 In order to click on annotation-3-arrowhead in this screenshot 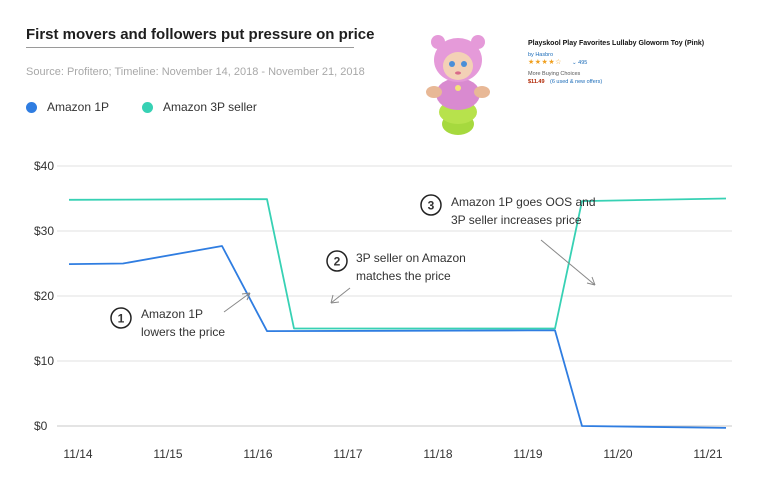, I will do `click(591, 281)`.